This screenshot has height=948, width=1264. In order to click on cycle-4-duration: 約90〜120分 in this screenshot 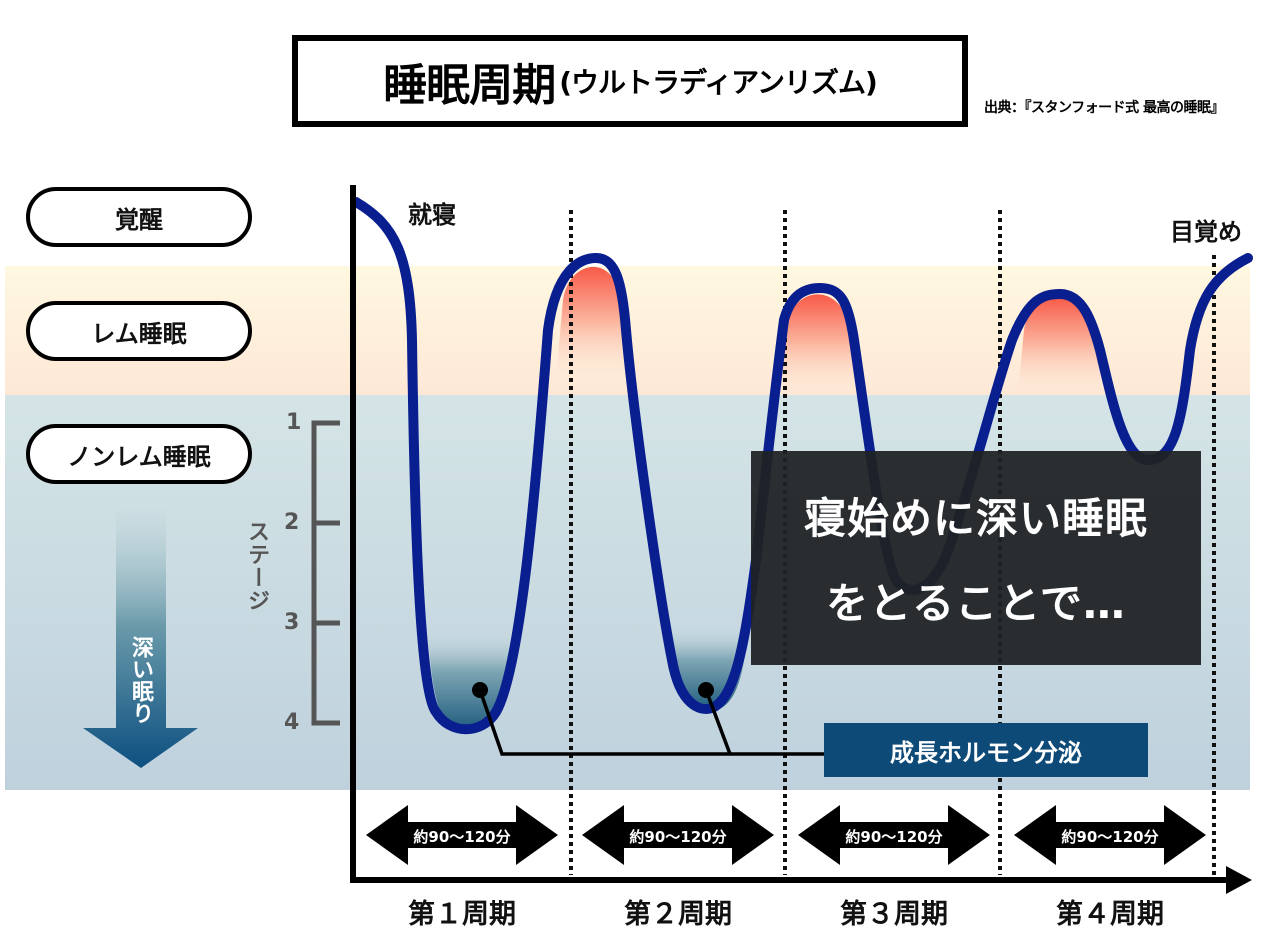, I will do `click(1110, 837)`.